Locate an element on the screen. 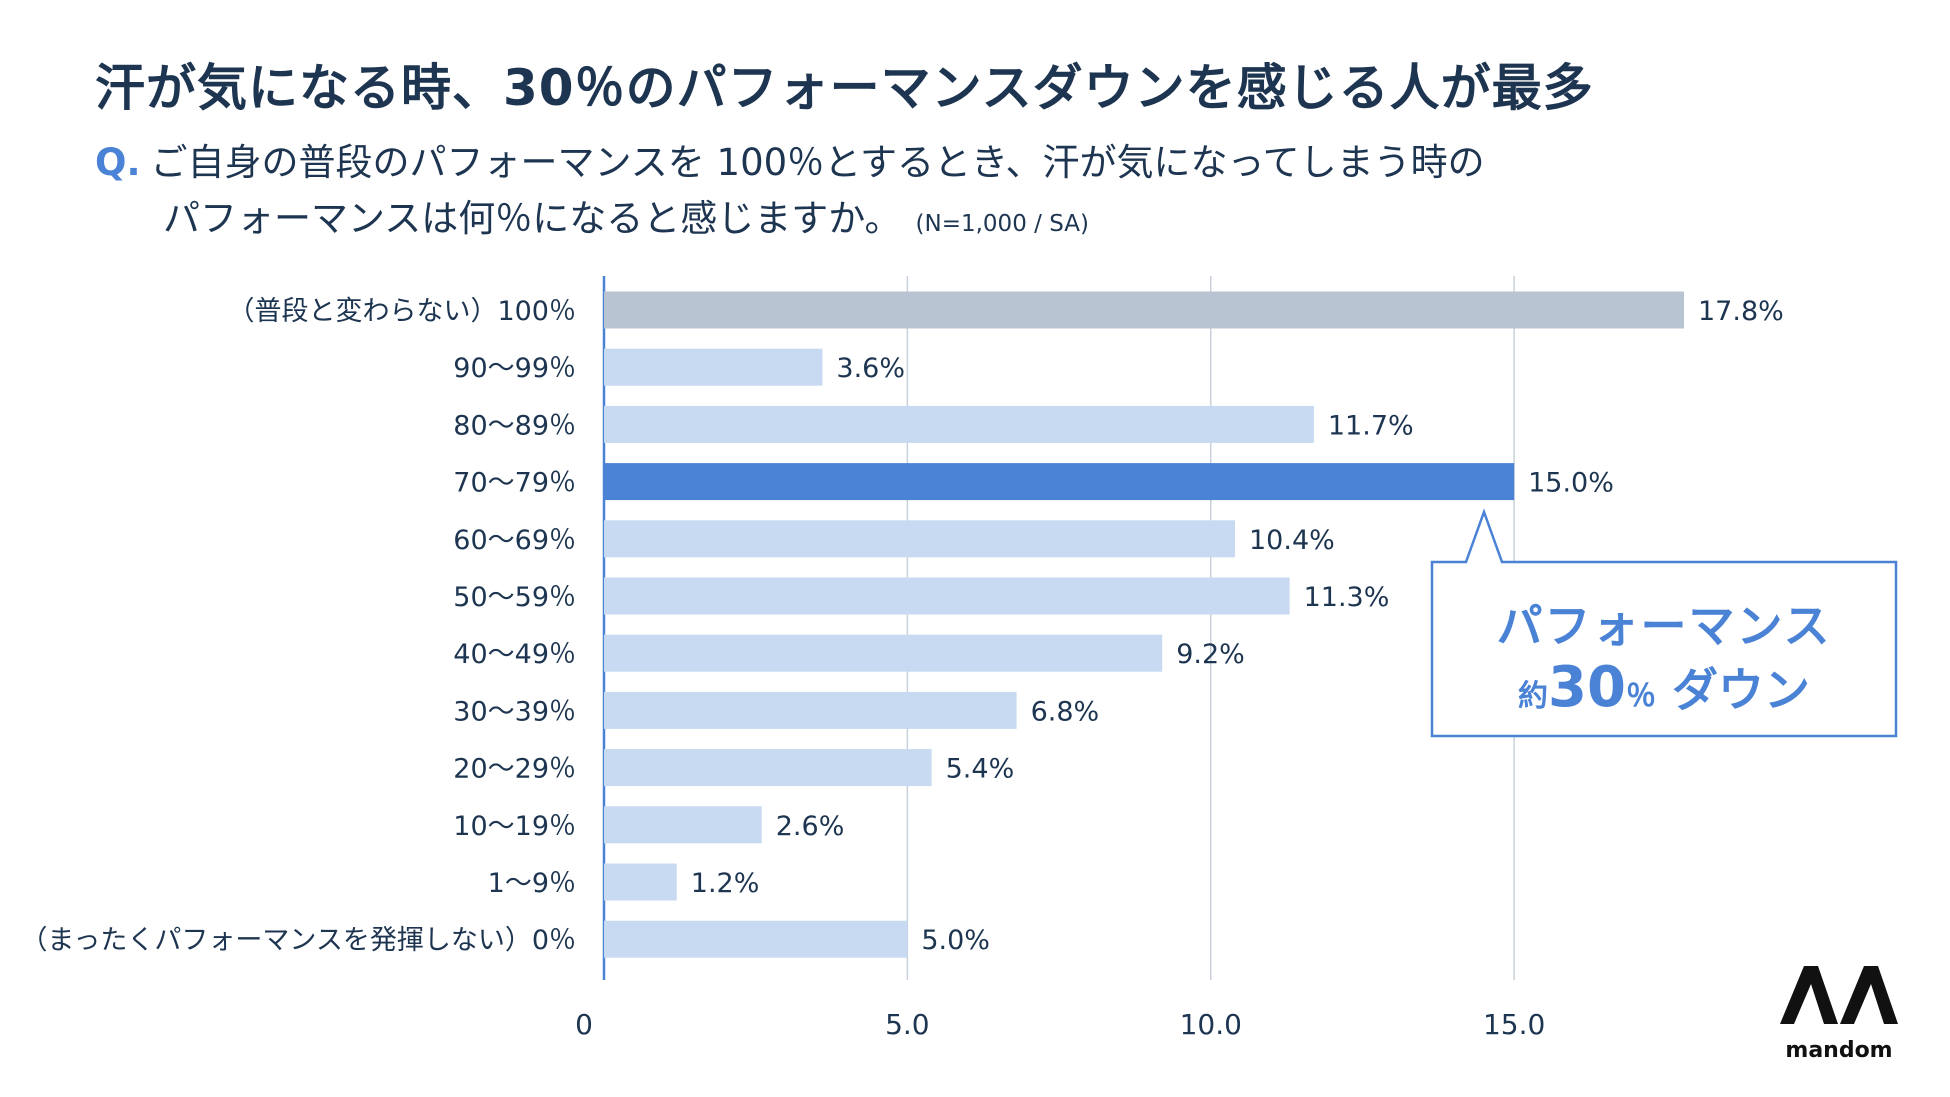 The height and width of the screenshot is (1097, 1950). x-tick-label: 10.0 is located at coordinates (1211, 1024).